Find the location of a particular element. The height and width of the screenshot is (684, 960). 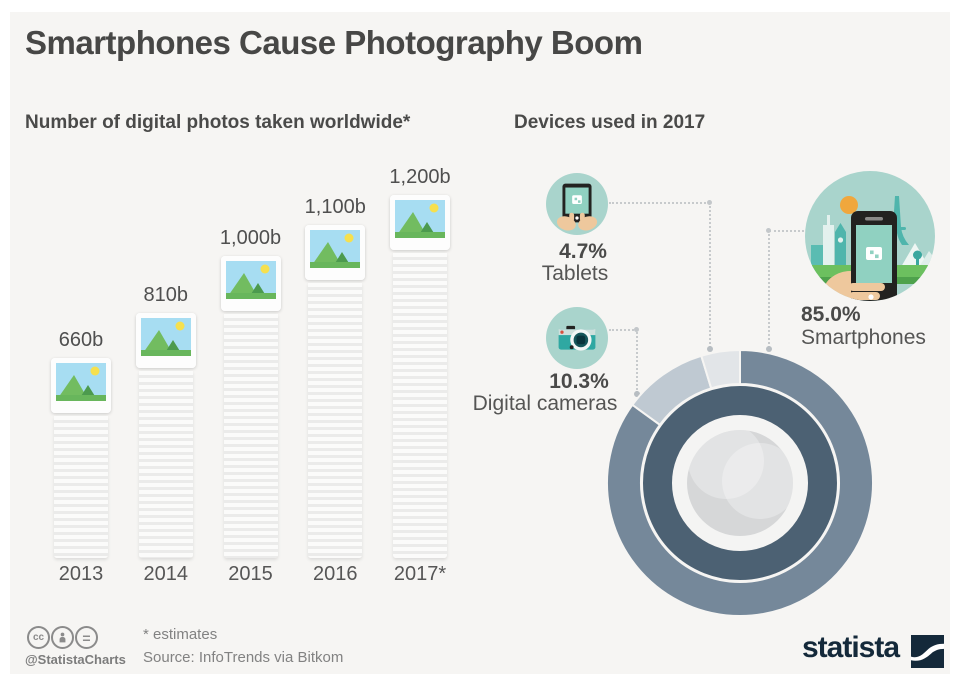

statista-wordmark: statista is located at coordinates (851, 647).